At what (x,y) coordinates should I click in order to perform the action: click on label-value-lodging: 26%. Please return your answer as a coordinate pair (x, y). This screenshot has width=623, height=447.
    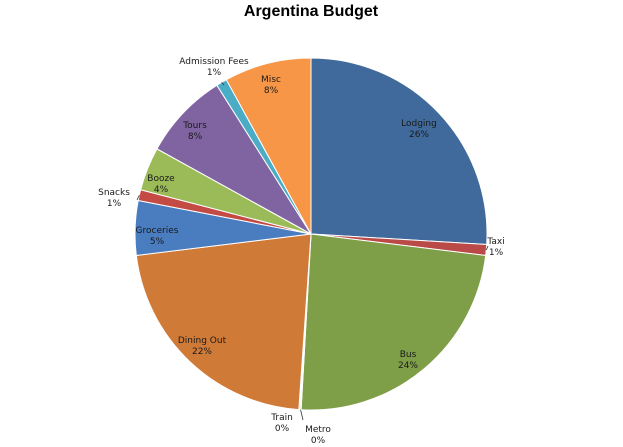
    Looking at the image, I should click on (419, 135).